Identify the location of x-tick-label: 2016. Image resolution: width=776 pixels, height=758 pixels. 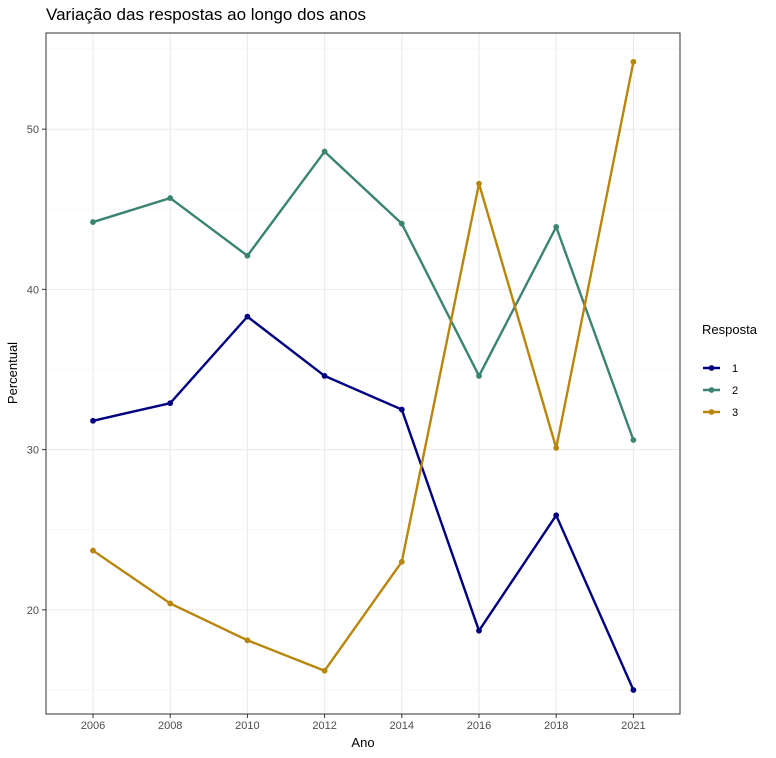
(479, 726).